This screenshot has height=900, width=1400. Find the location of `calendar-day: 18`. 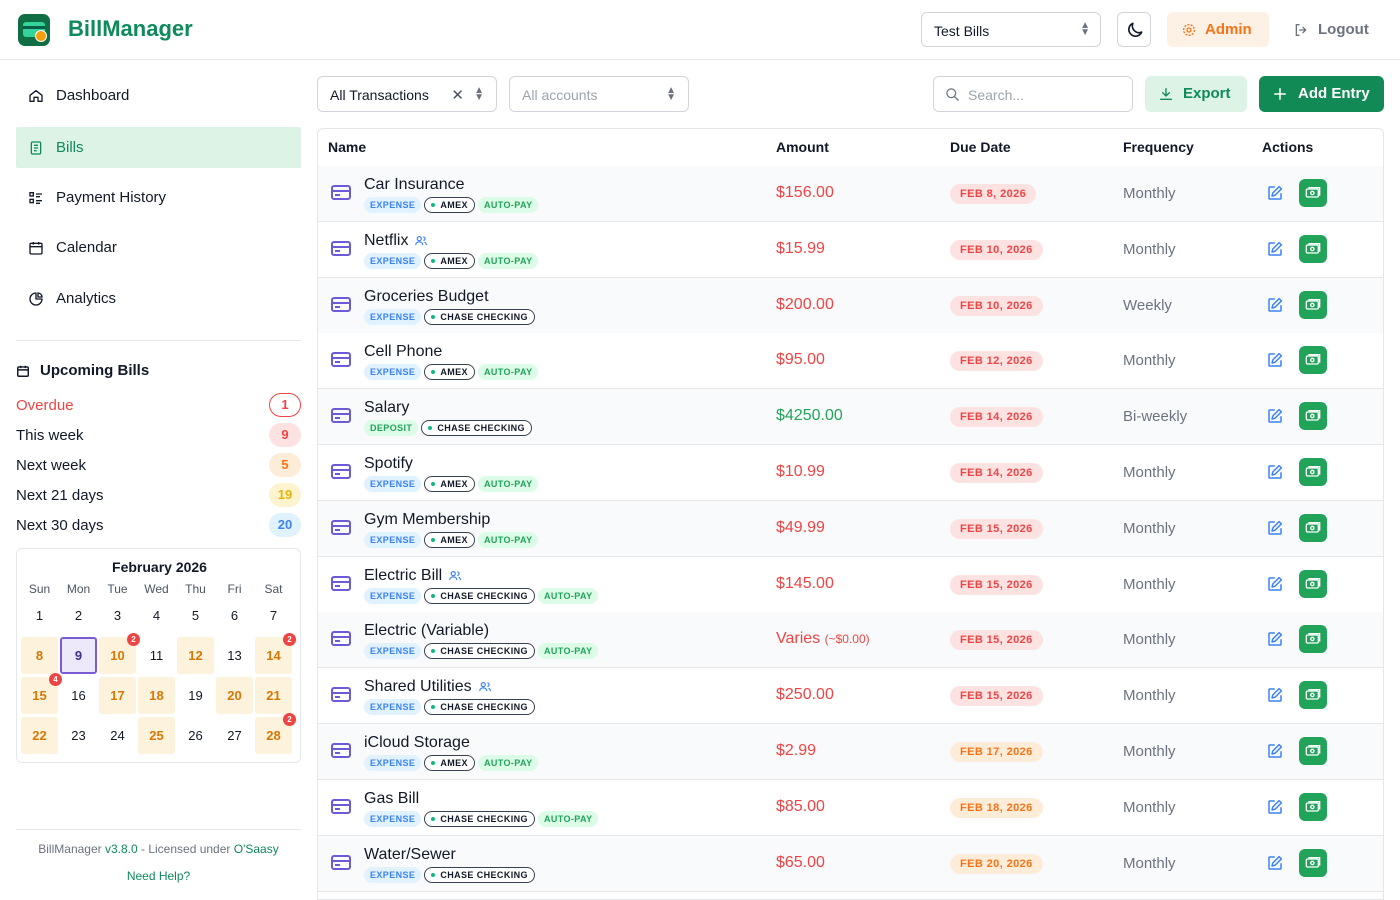

calendar-day: 18 is located at coordinates (156, 695).